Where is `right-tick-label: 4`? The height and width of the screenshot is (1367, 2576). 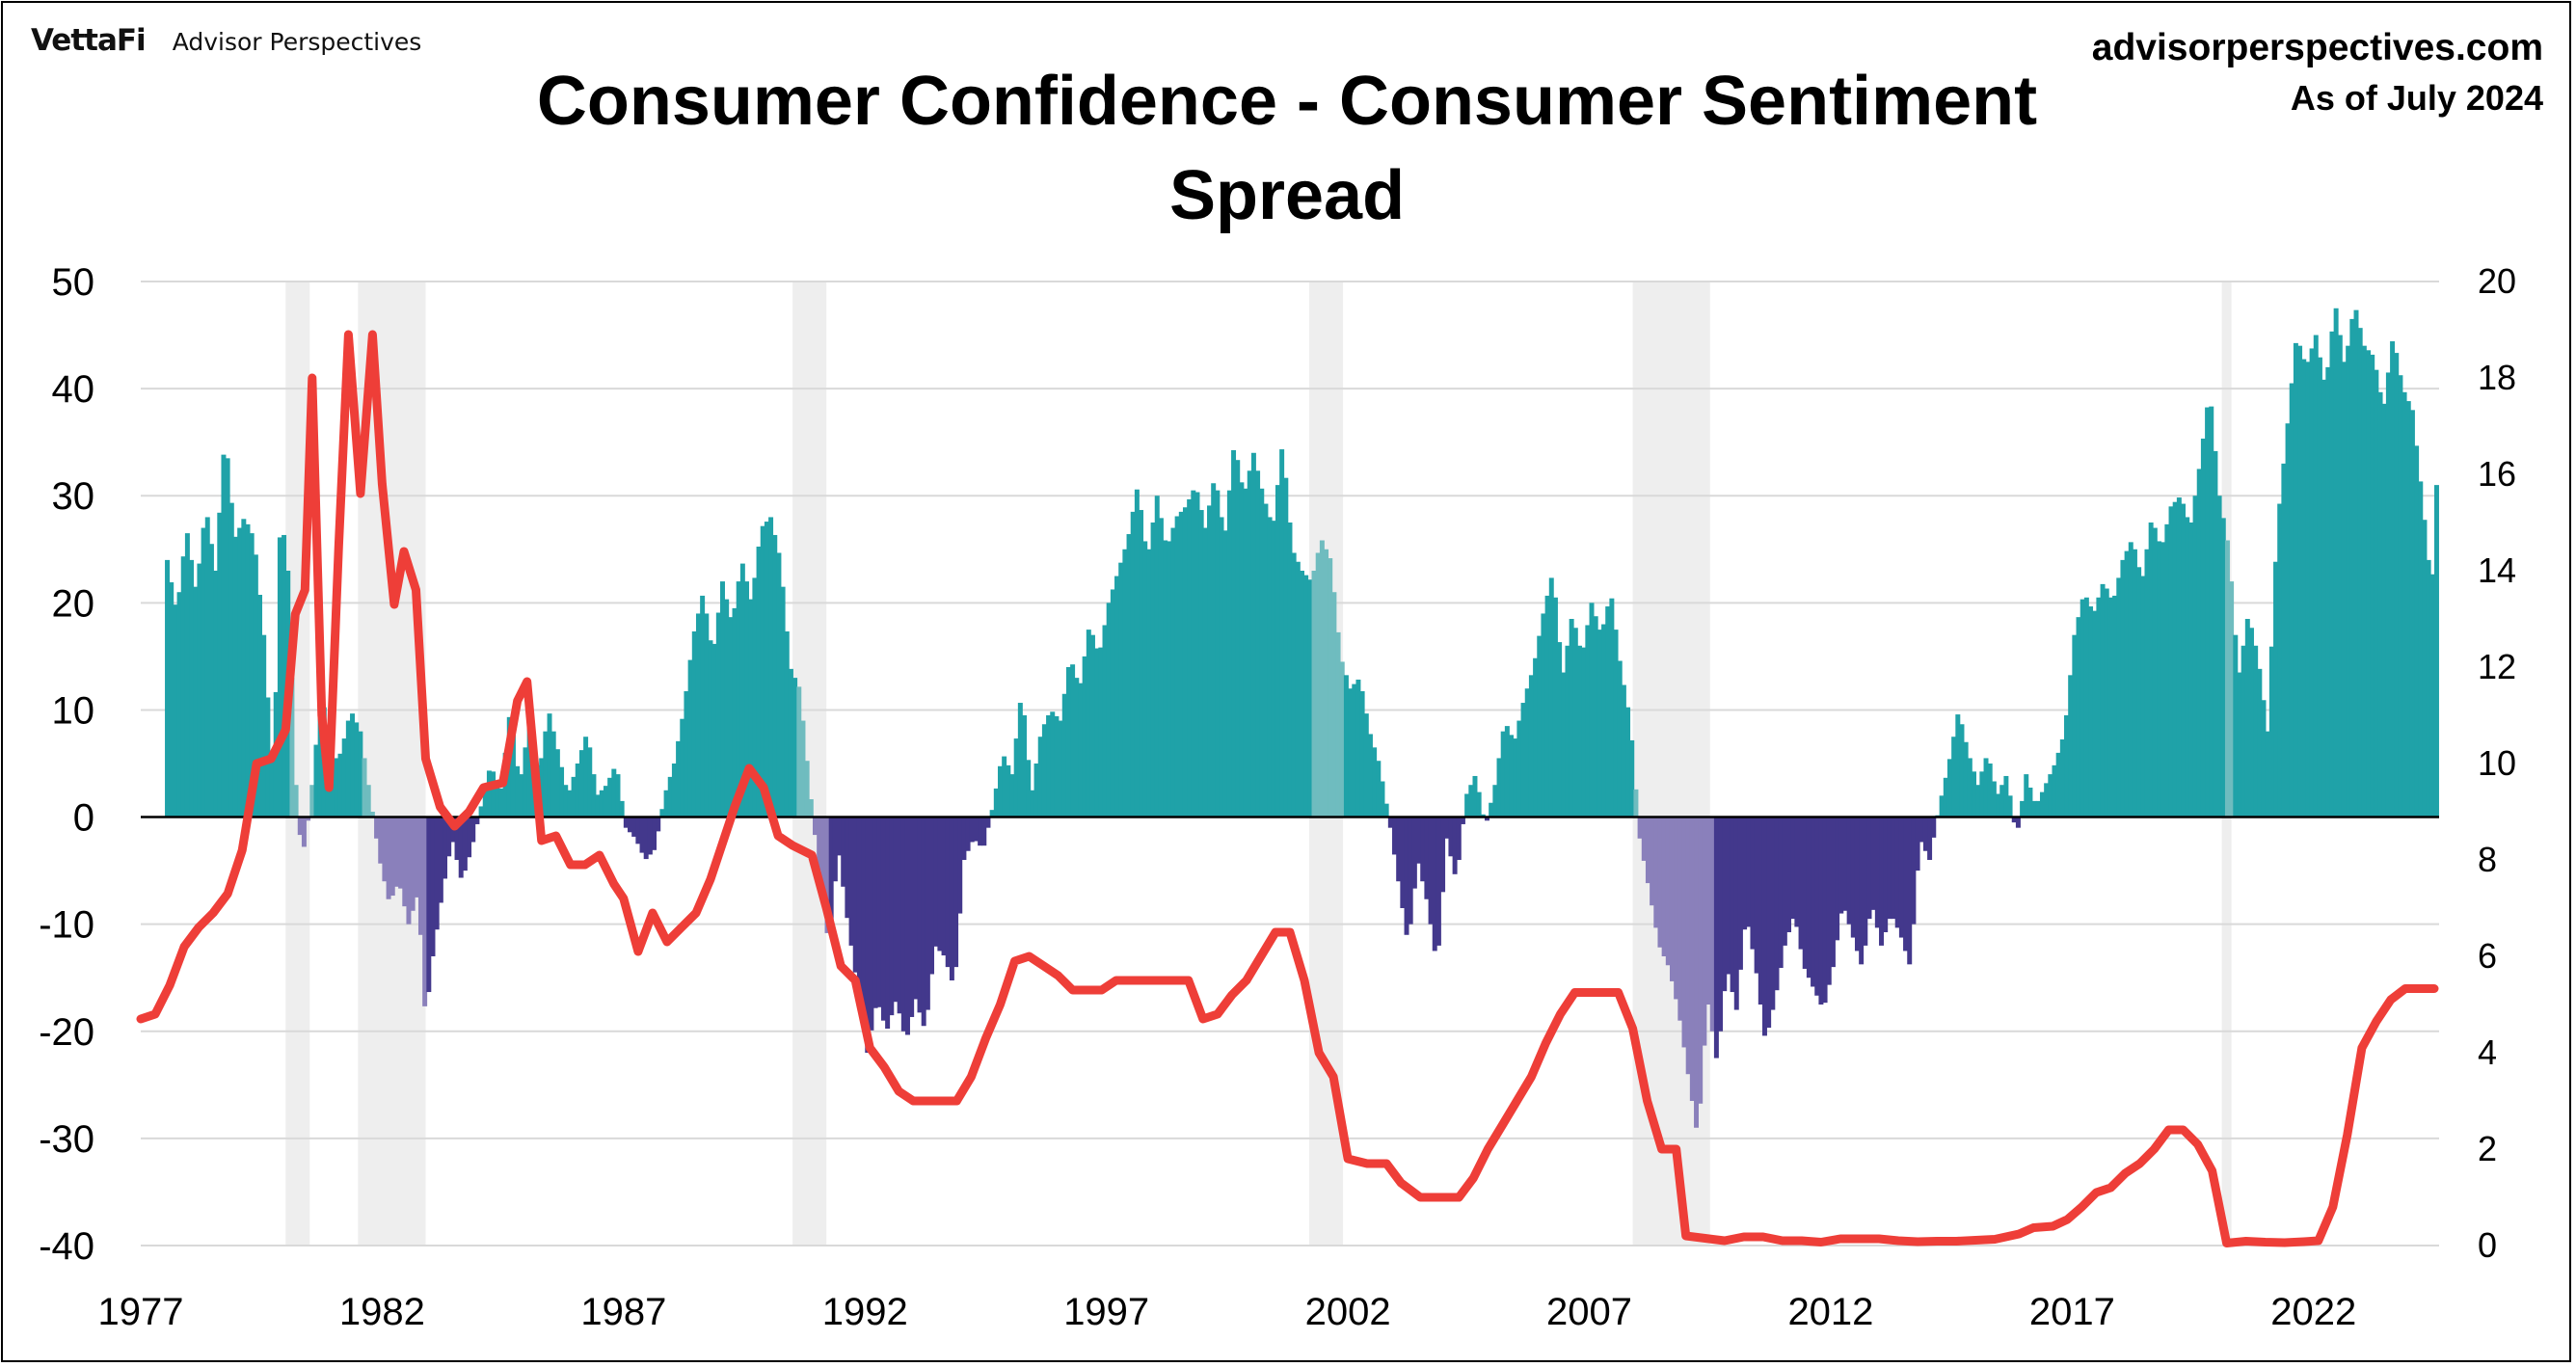 right-tick-label: 4 is located at coordinates (2488, 1052).